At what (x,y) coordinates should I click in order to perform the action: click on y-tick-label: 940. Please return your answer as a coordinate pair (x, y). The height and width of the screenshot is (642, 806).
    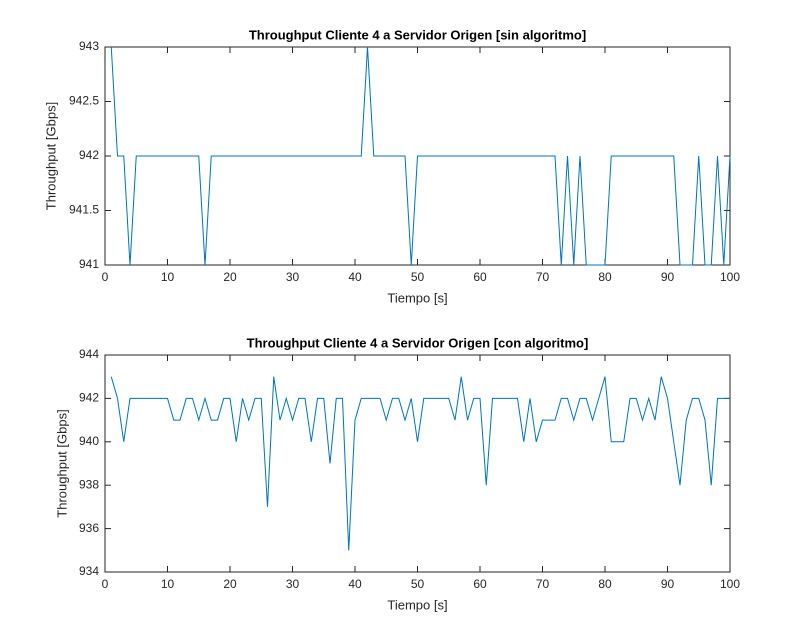
    Looking at the image, I should click on (89, 441).